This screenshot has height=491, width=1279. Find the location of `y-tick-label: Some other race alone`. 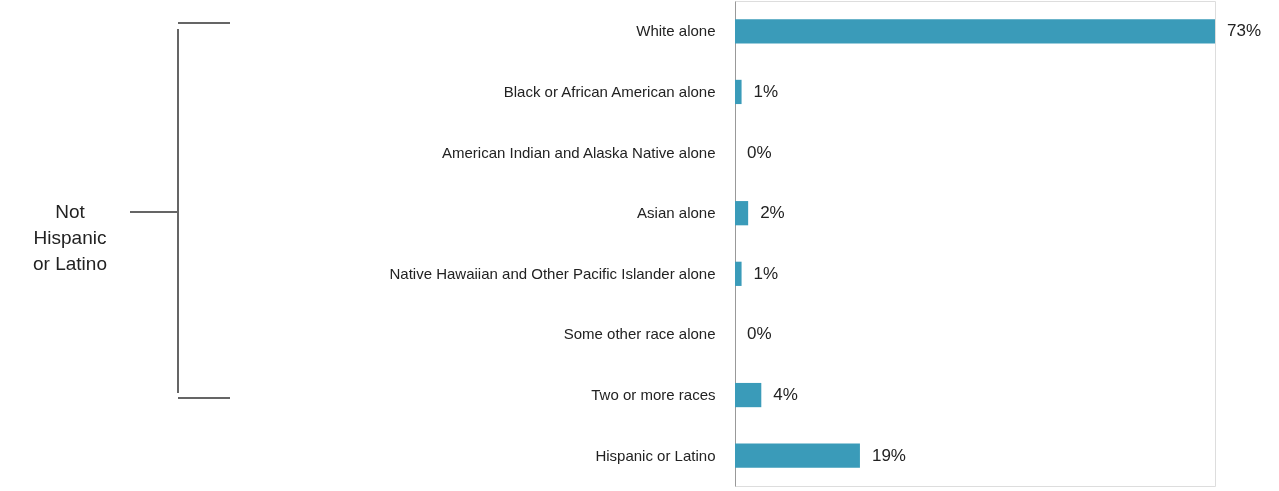

y-tick-label: Some other race alone is located at coordinates (639, 334).